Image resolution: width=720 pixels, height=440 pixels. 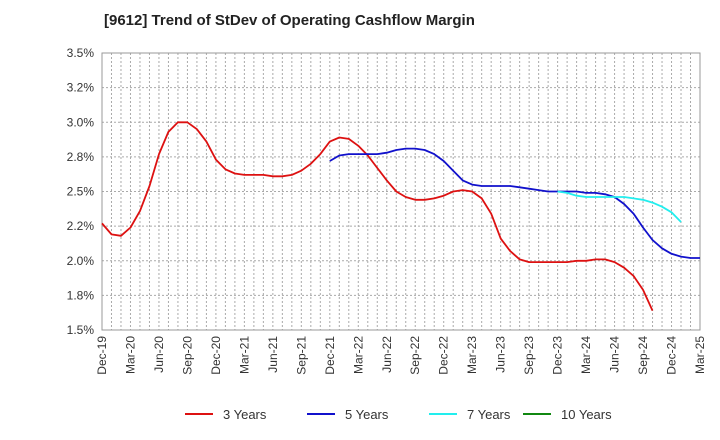 What do you see at coordinates (159, 354) in the screenshot?
I see `x-tick-label: Jun-20` at bounding box center [159, 354].